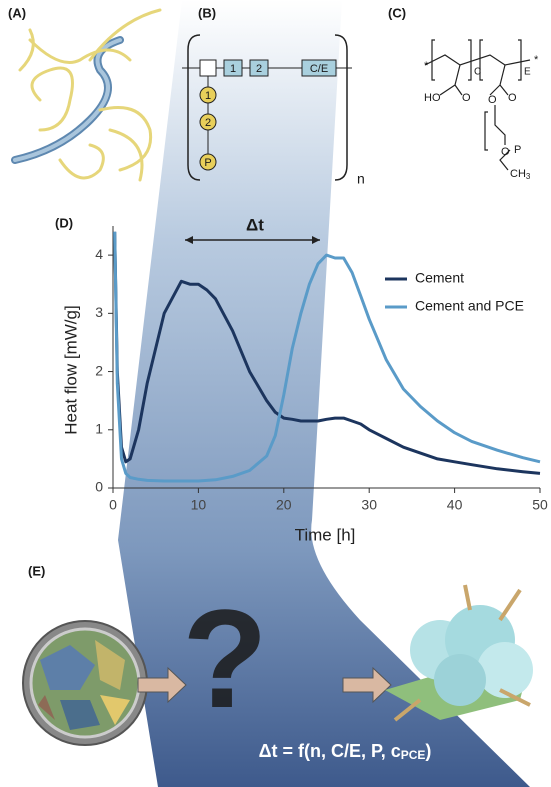  What do you see at coordinates (469, 306) in the screenshot?
I see `legend-label: Cement and PCE` at bounding box center [469, 306].